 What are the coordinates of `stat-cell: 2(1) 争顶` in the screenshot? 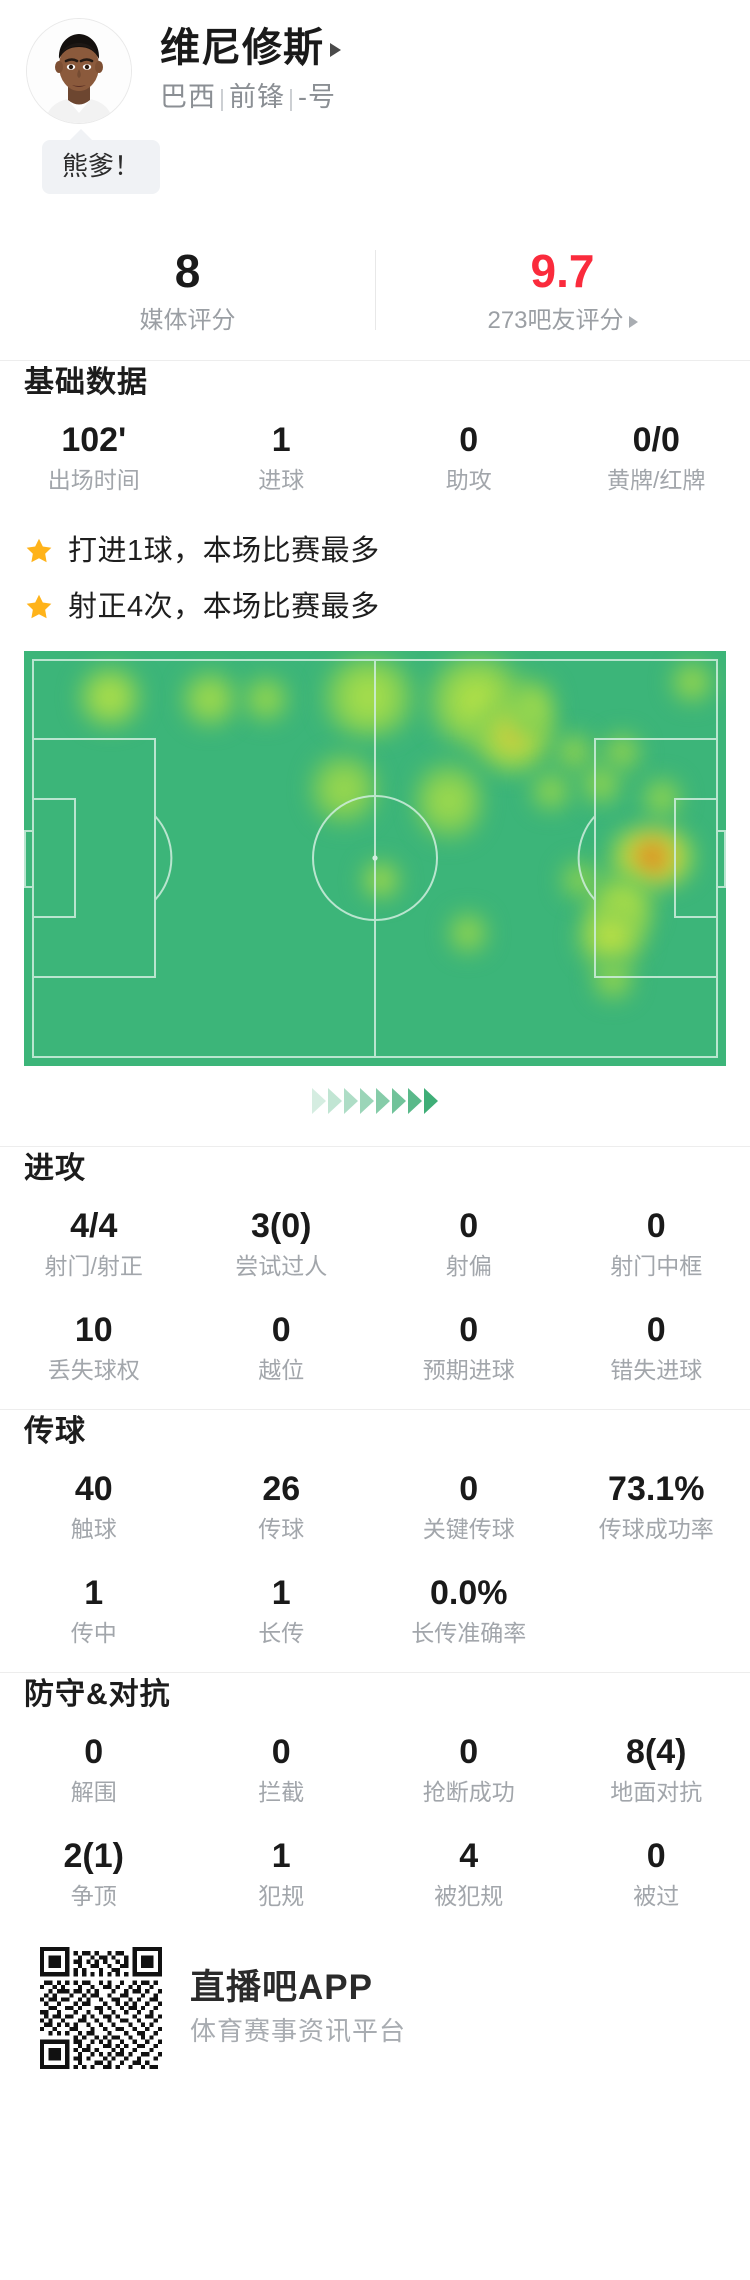 It's located at (94, 1873).